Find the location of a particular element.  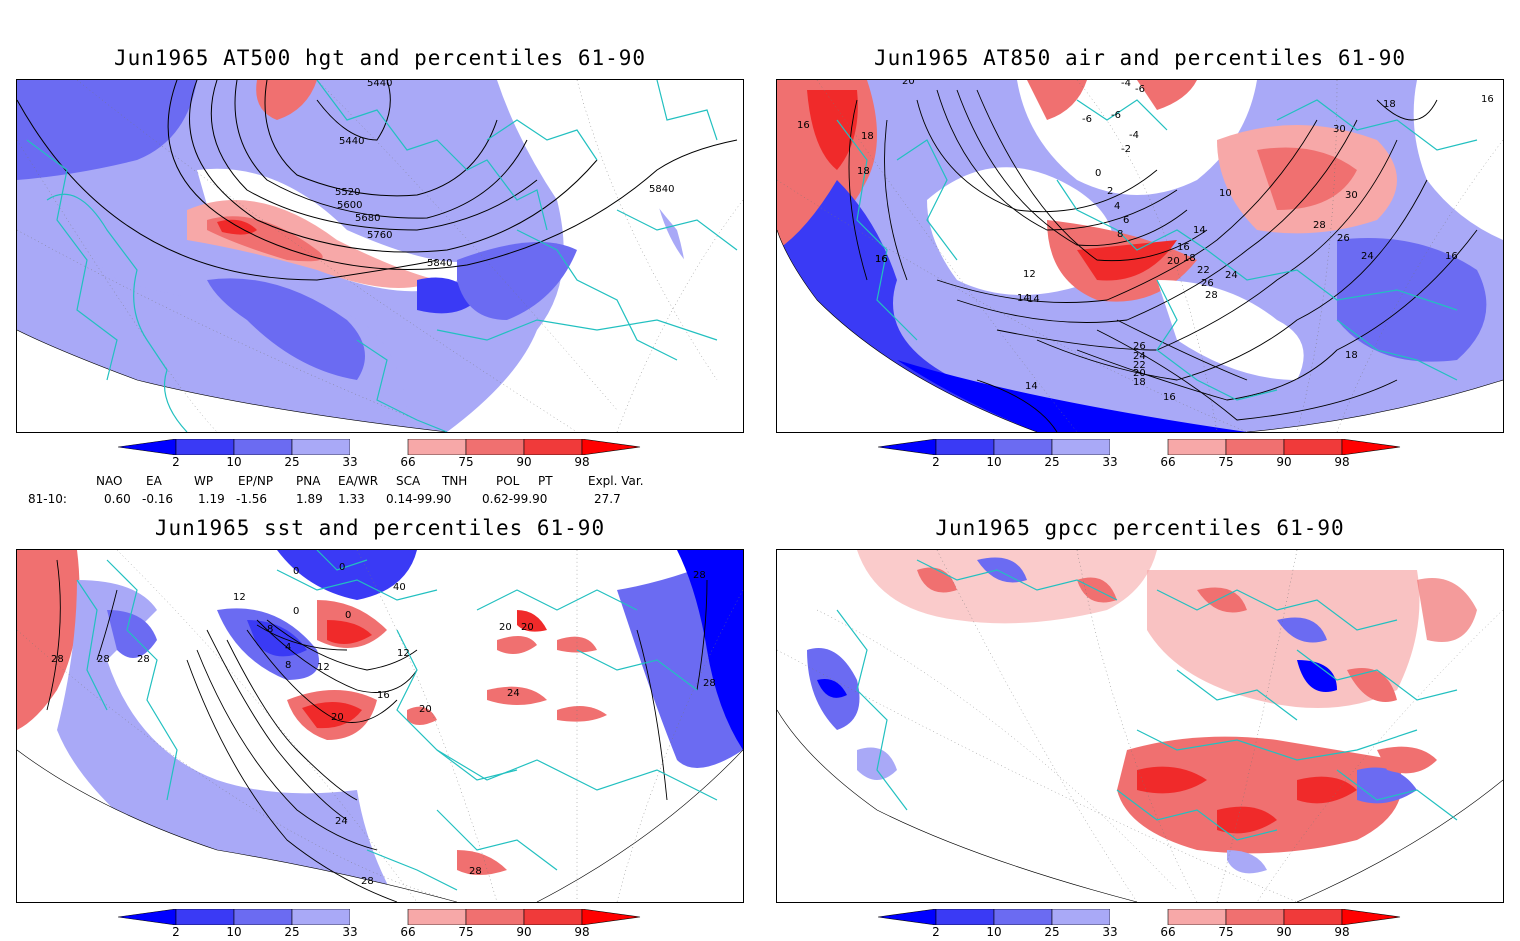

colorbar-tick-labels: 2 10 25 33 66 75 90 98 is located at coordinates (398, 462).